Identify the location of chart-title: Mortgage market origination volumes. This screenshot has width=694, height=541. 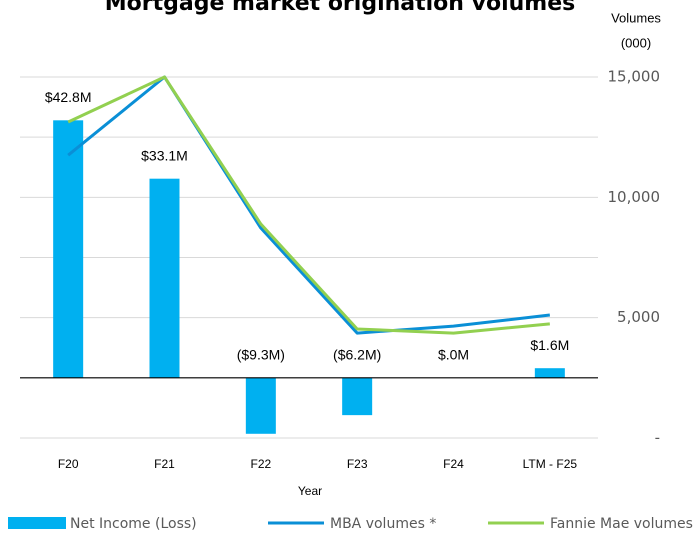
(340, 8).